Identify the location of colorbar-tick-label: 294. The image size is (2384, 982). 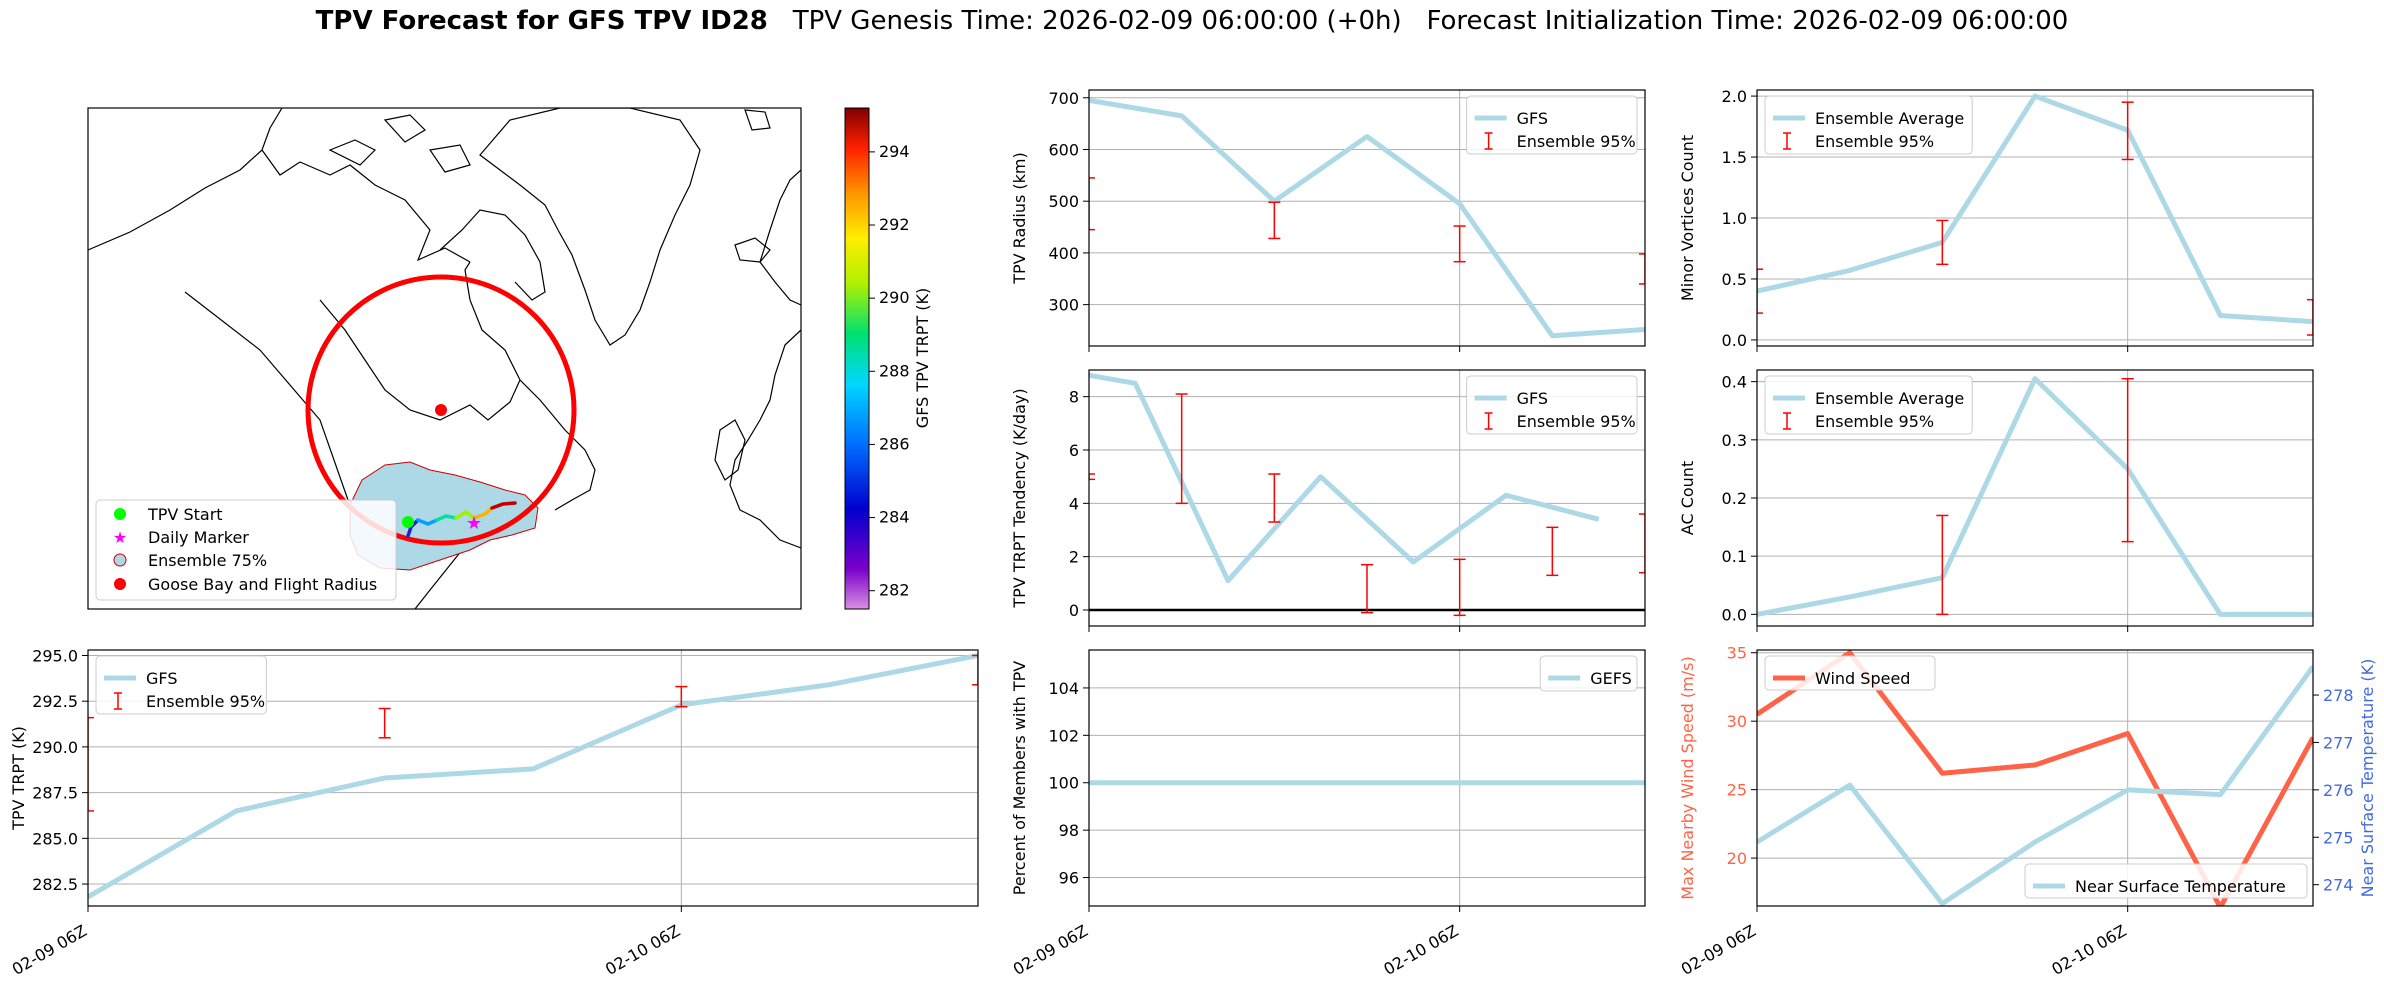
(894, 151).